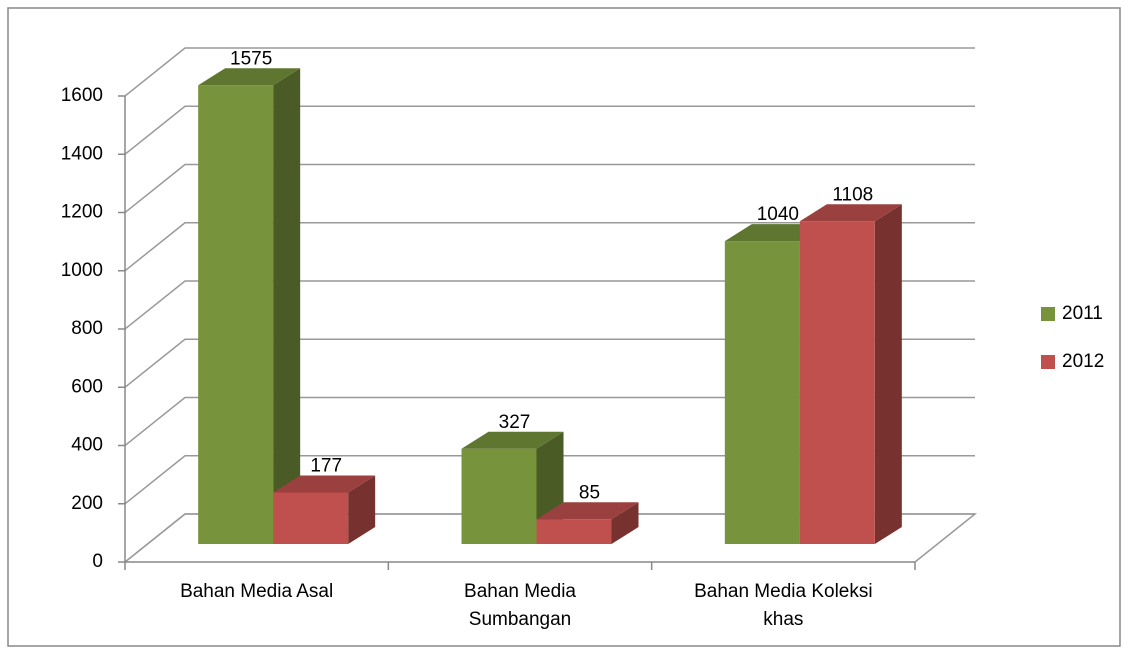 This screenshot has height=654, width=1128. What do you see at coordinates (515, 422) in the screenshot?
I see `data-label: 327` at bounding box center [515, 422].